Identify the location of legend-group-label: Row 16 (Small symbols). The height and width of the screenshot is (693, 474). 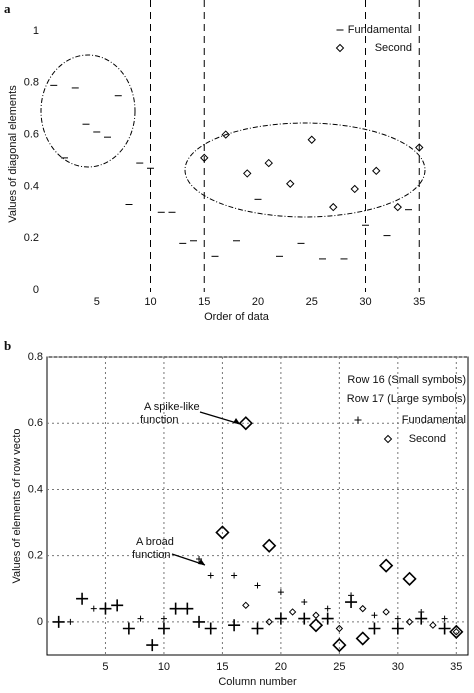
(406, 380).